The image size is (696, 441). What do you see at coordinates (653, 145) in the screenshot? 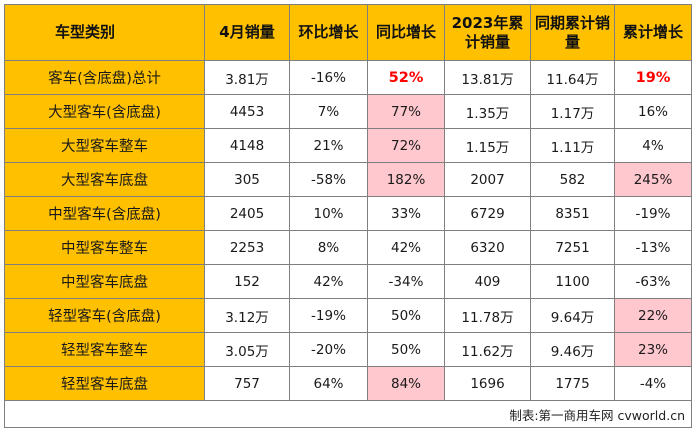
I see `cumulative-growth-cell: 4%` at bounding box center [653, 145].